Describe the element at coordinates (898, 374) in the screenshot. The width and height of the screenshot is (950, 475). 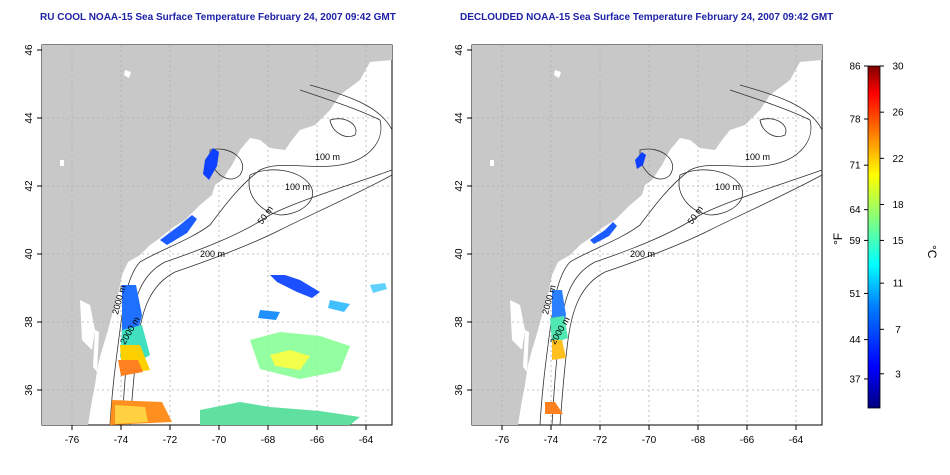
I see `colorbar-c-label: 3` at that location.